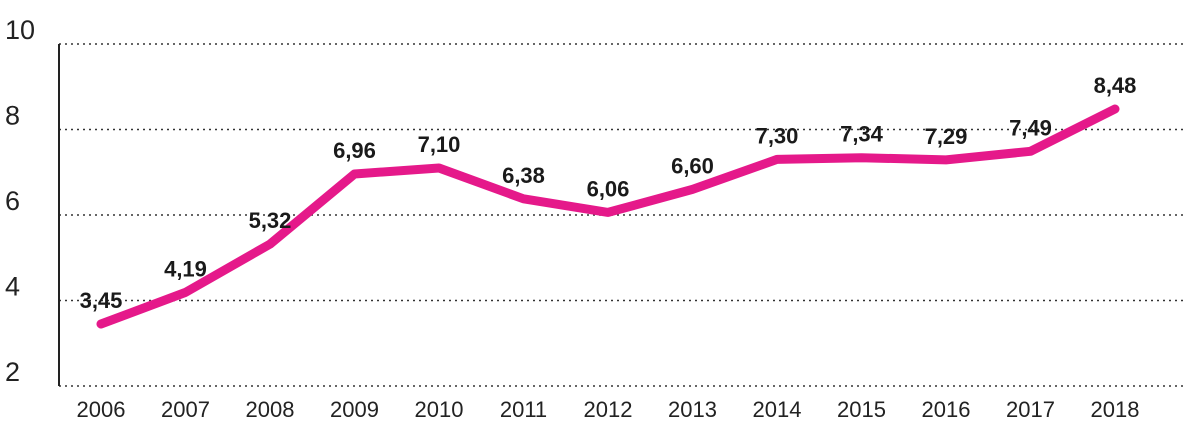  I want to click on data-label-2011: 6,38, so click(523, 175).